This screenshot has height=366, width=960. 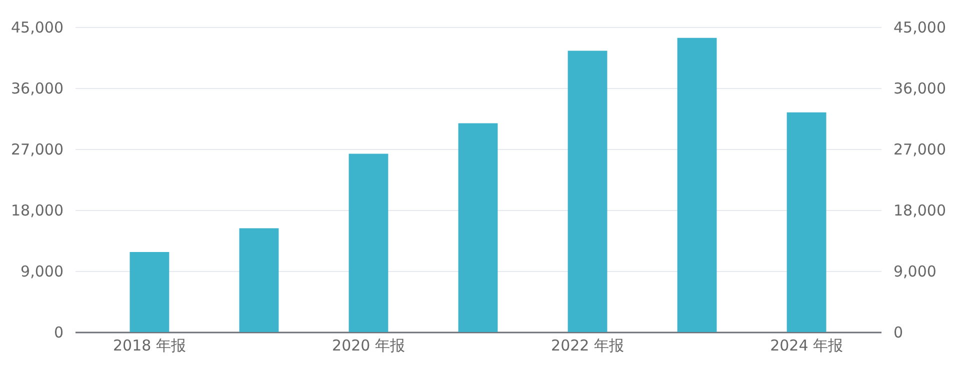 What do you see at coordinates (587, 345) in the screenshot?
I see `x-tick-label: 2022 年报` at bounding box center [587, 345].